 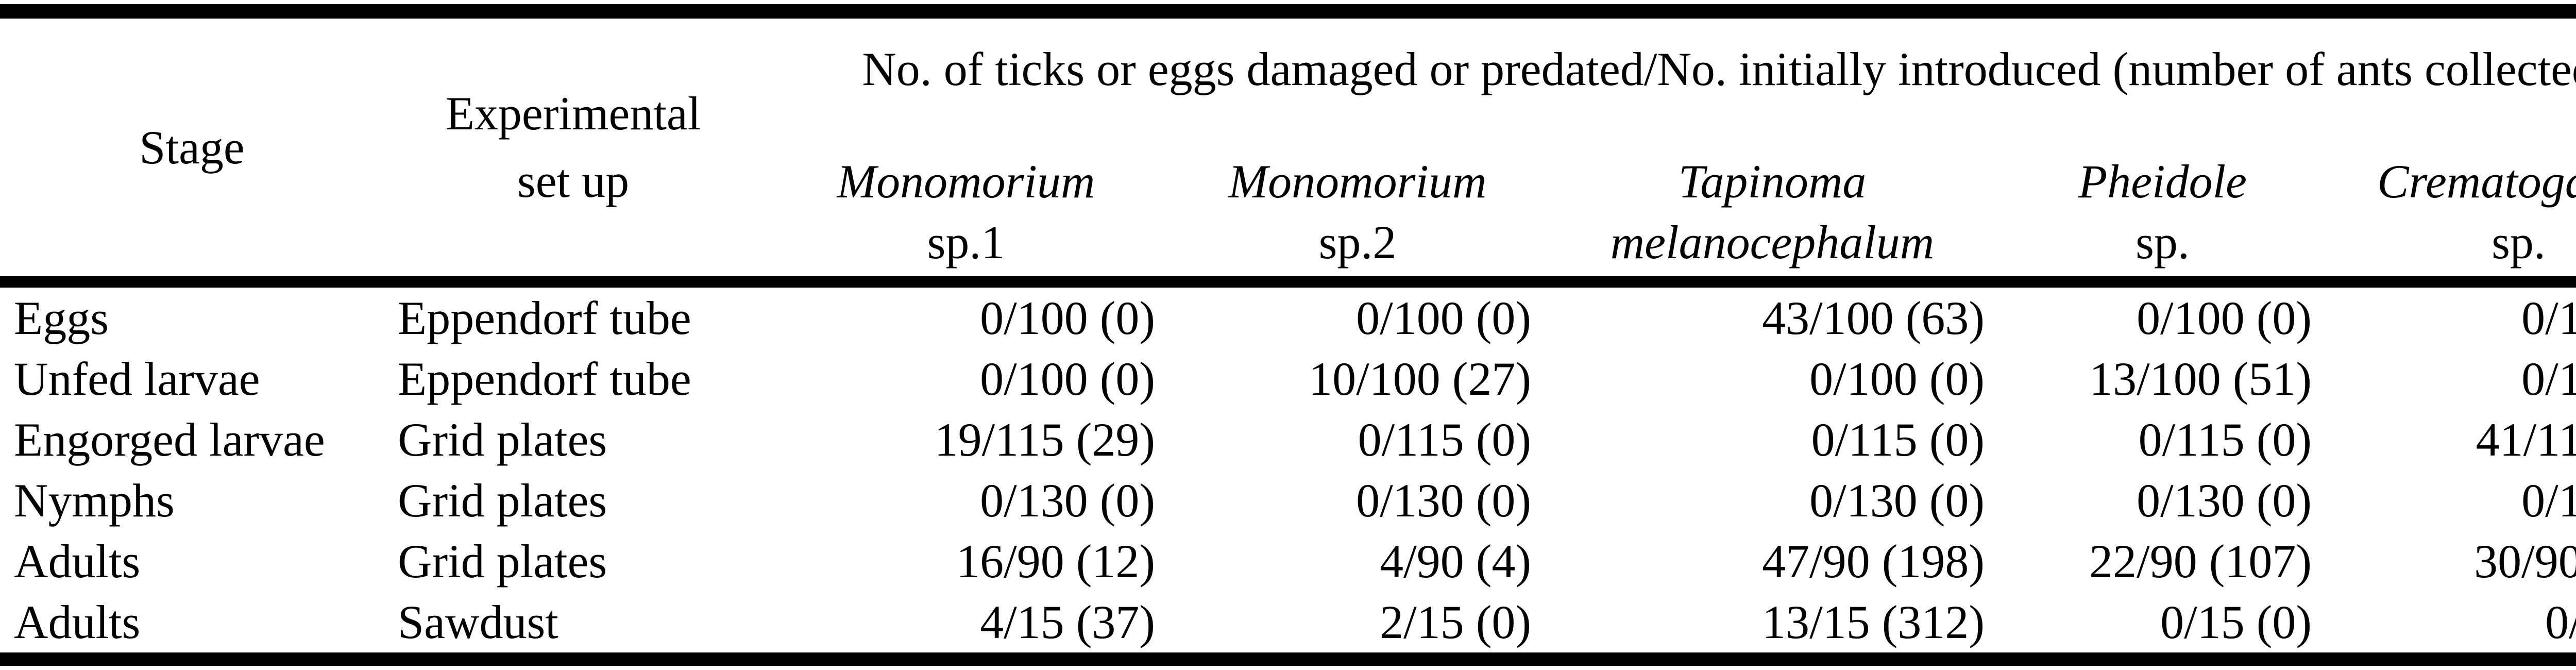 I want to click on setup-header-line2: set up, so click(x=573, y=181).